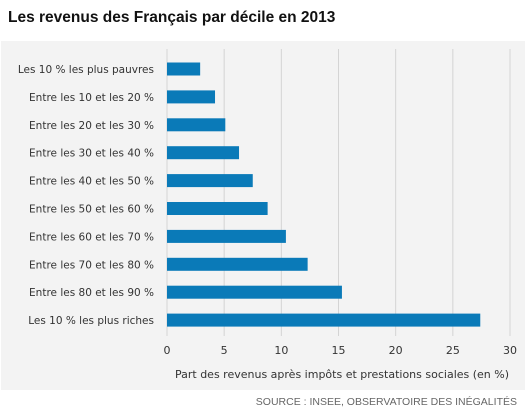 This screenshot has width=527, height=411. What do you see at coordinates (167, 350) in the screenshot?
I see `x-tick-label: 0` at bounding box center [167, 350].